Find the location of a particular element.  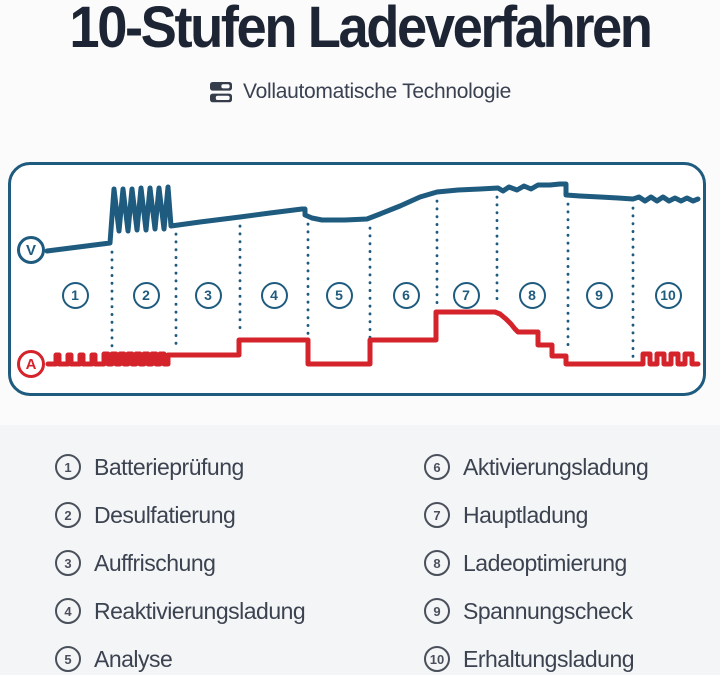

subtitle-row: Vollautomatische Technologie is located at coordinates (360, 92).